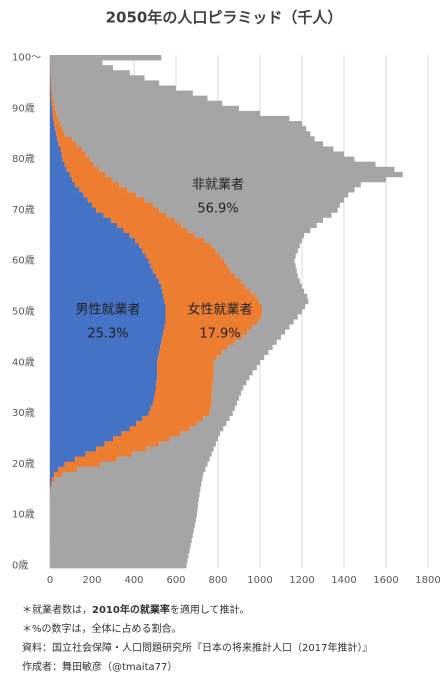 The height and width of the screenshot is (677, 448). I want to click on footnote: ＊%の数字は，全体に占める割合。, so click(102, 628).